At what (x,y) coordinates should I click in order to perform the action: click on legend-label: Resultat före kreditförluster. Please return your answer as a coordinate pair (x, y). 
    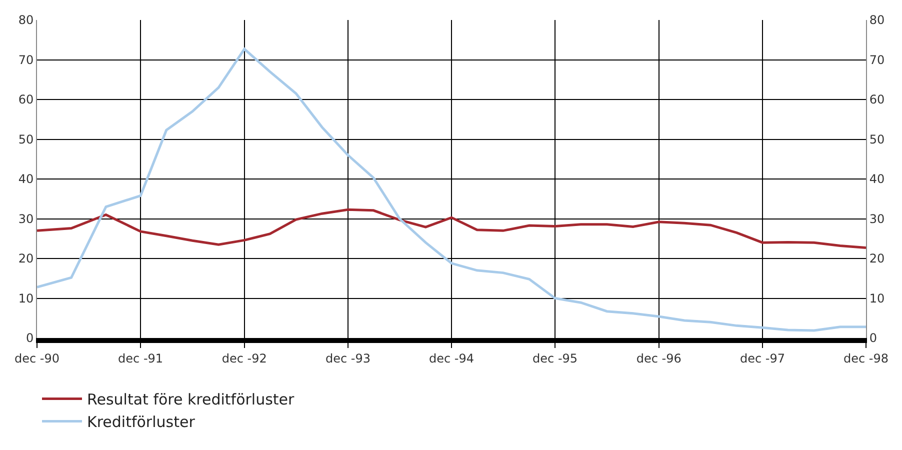
    Looking at the image, I should click on (191, 399).